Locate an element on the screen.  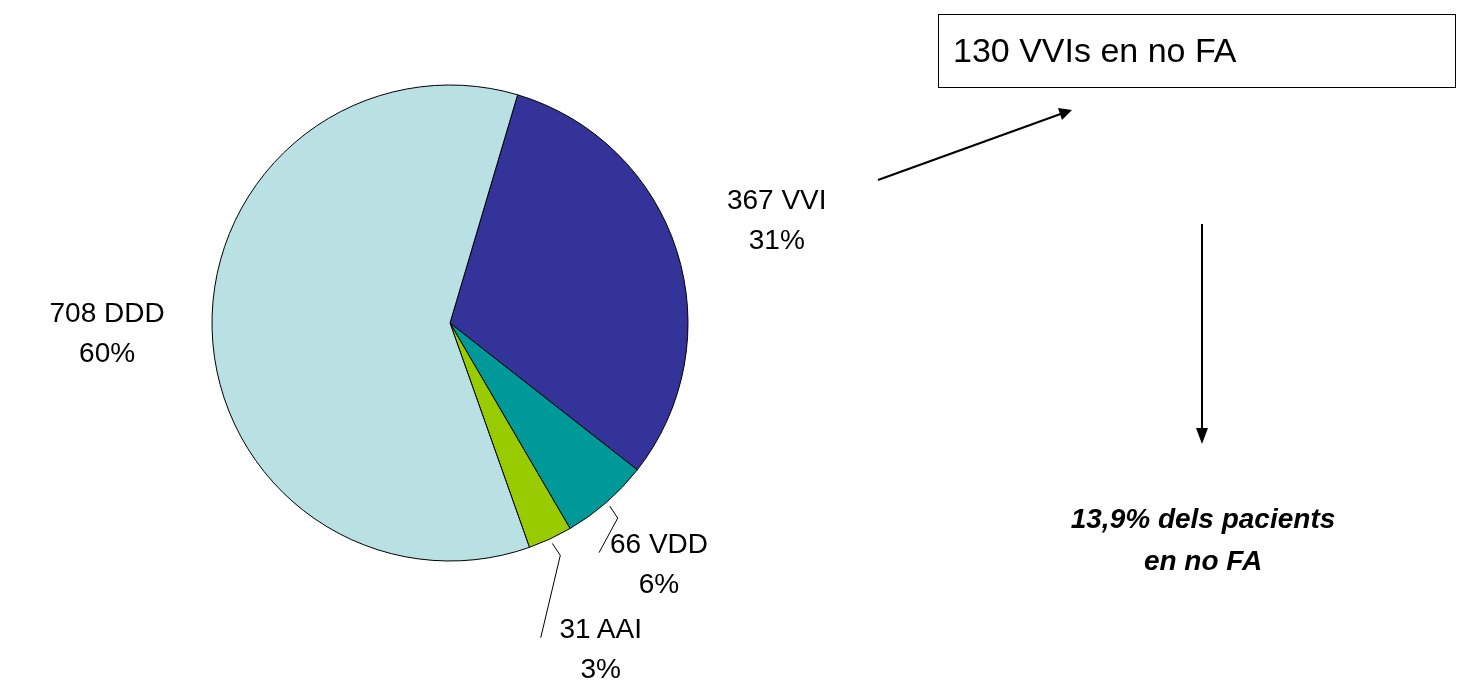
slice-label: 708 DDD is located at coordinates (107, 312).